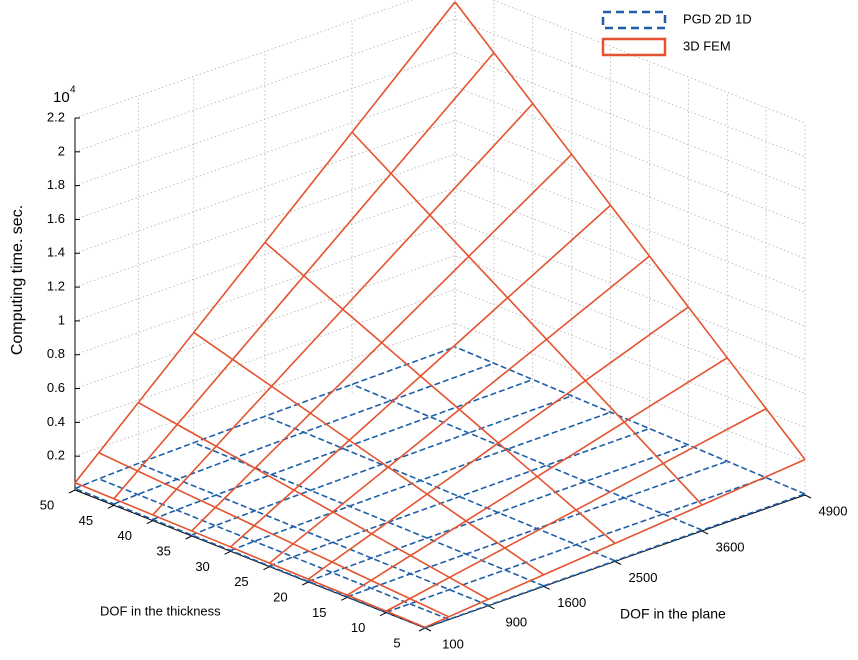 The image size is (858, 660). What do you see at coordinates (453, 643) in the screenshot?
I see `y-tick-label: 100` at bounding box center [453, 643].